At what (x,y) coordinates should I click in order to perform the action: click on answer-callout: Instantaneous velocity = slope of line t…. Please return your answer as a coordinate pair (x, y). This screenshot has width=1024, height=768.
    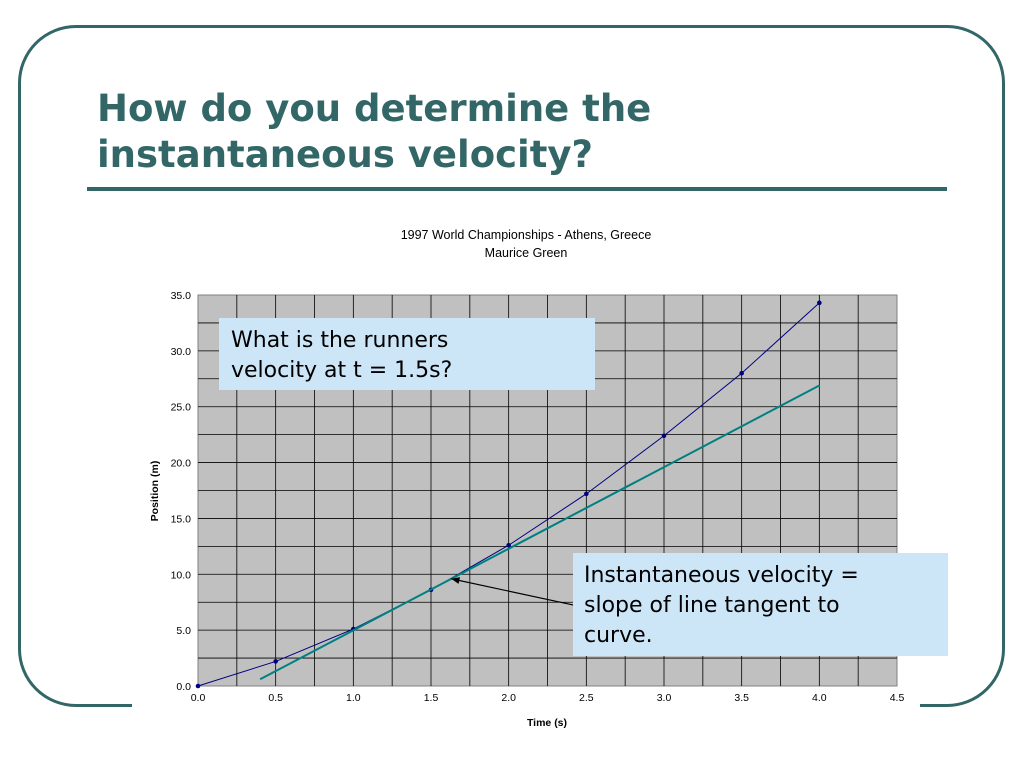
    Looking at the image, I should click on (760, 604).